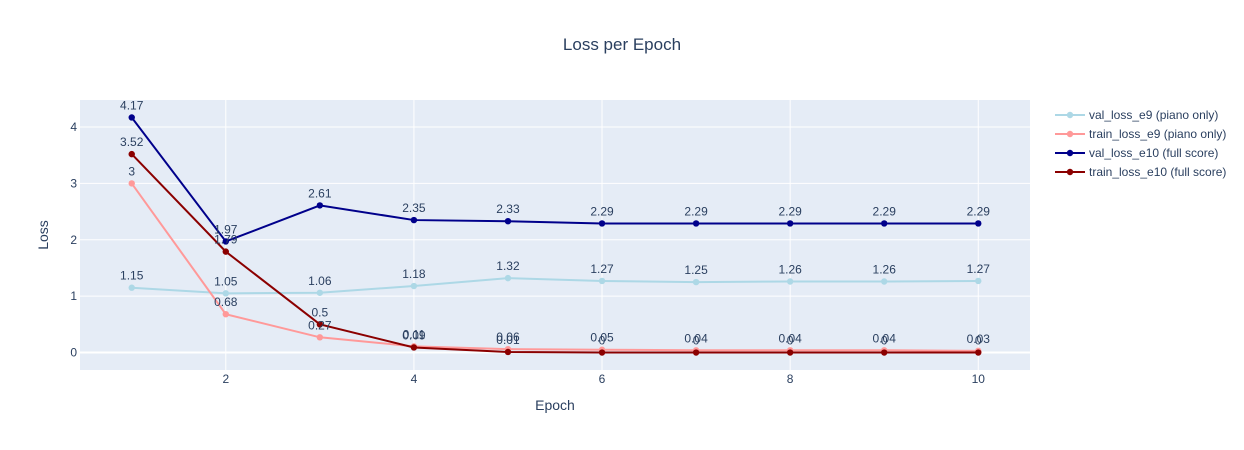  Describe the element at coordinates (132, 276) in the screenshot. I see `data-label: 1.15` at that location.